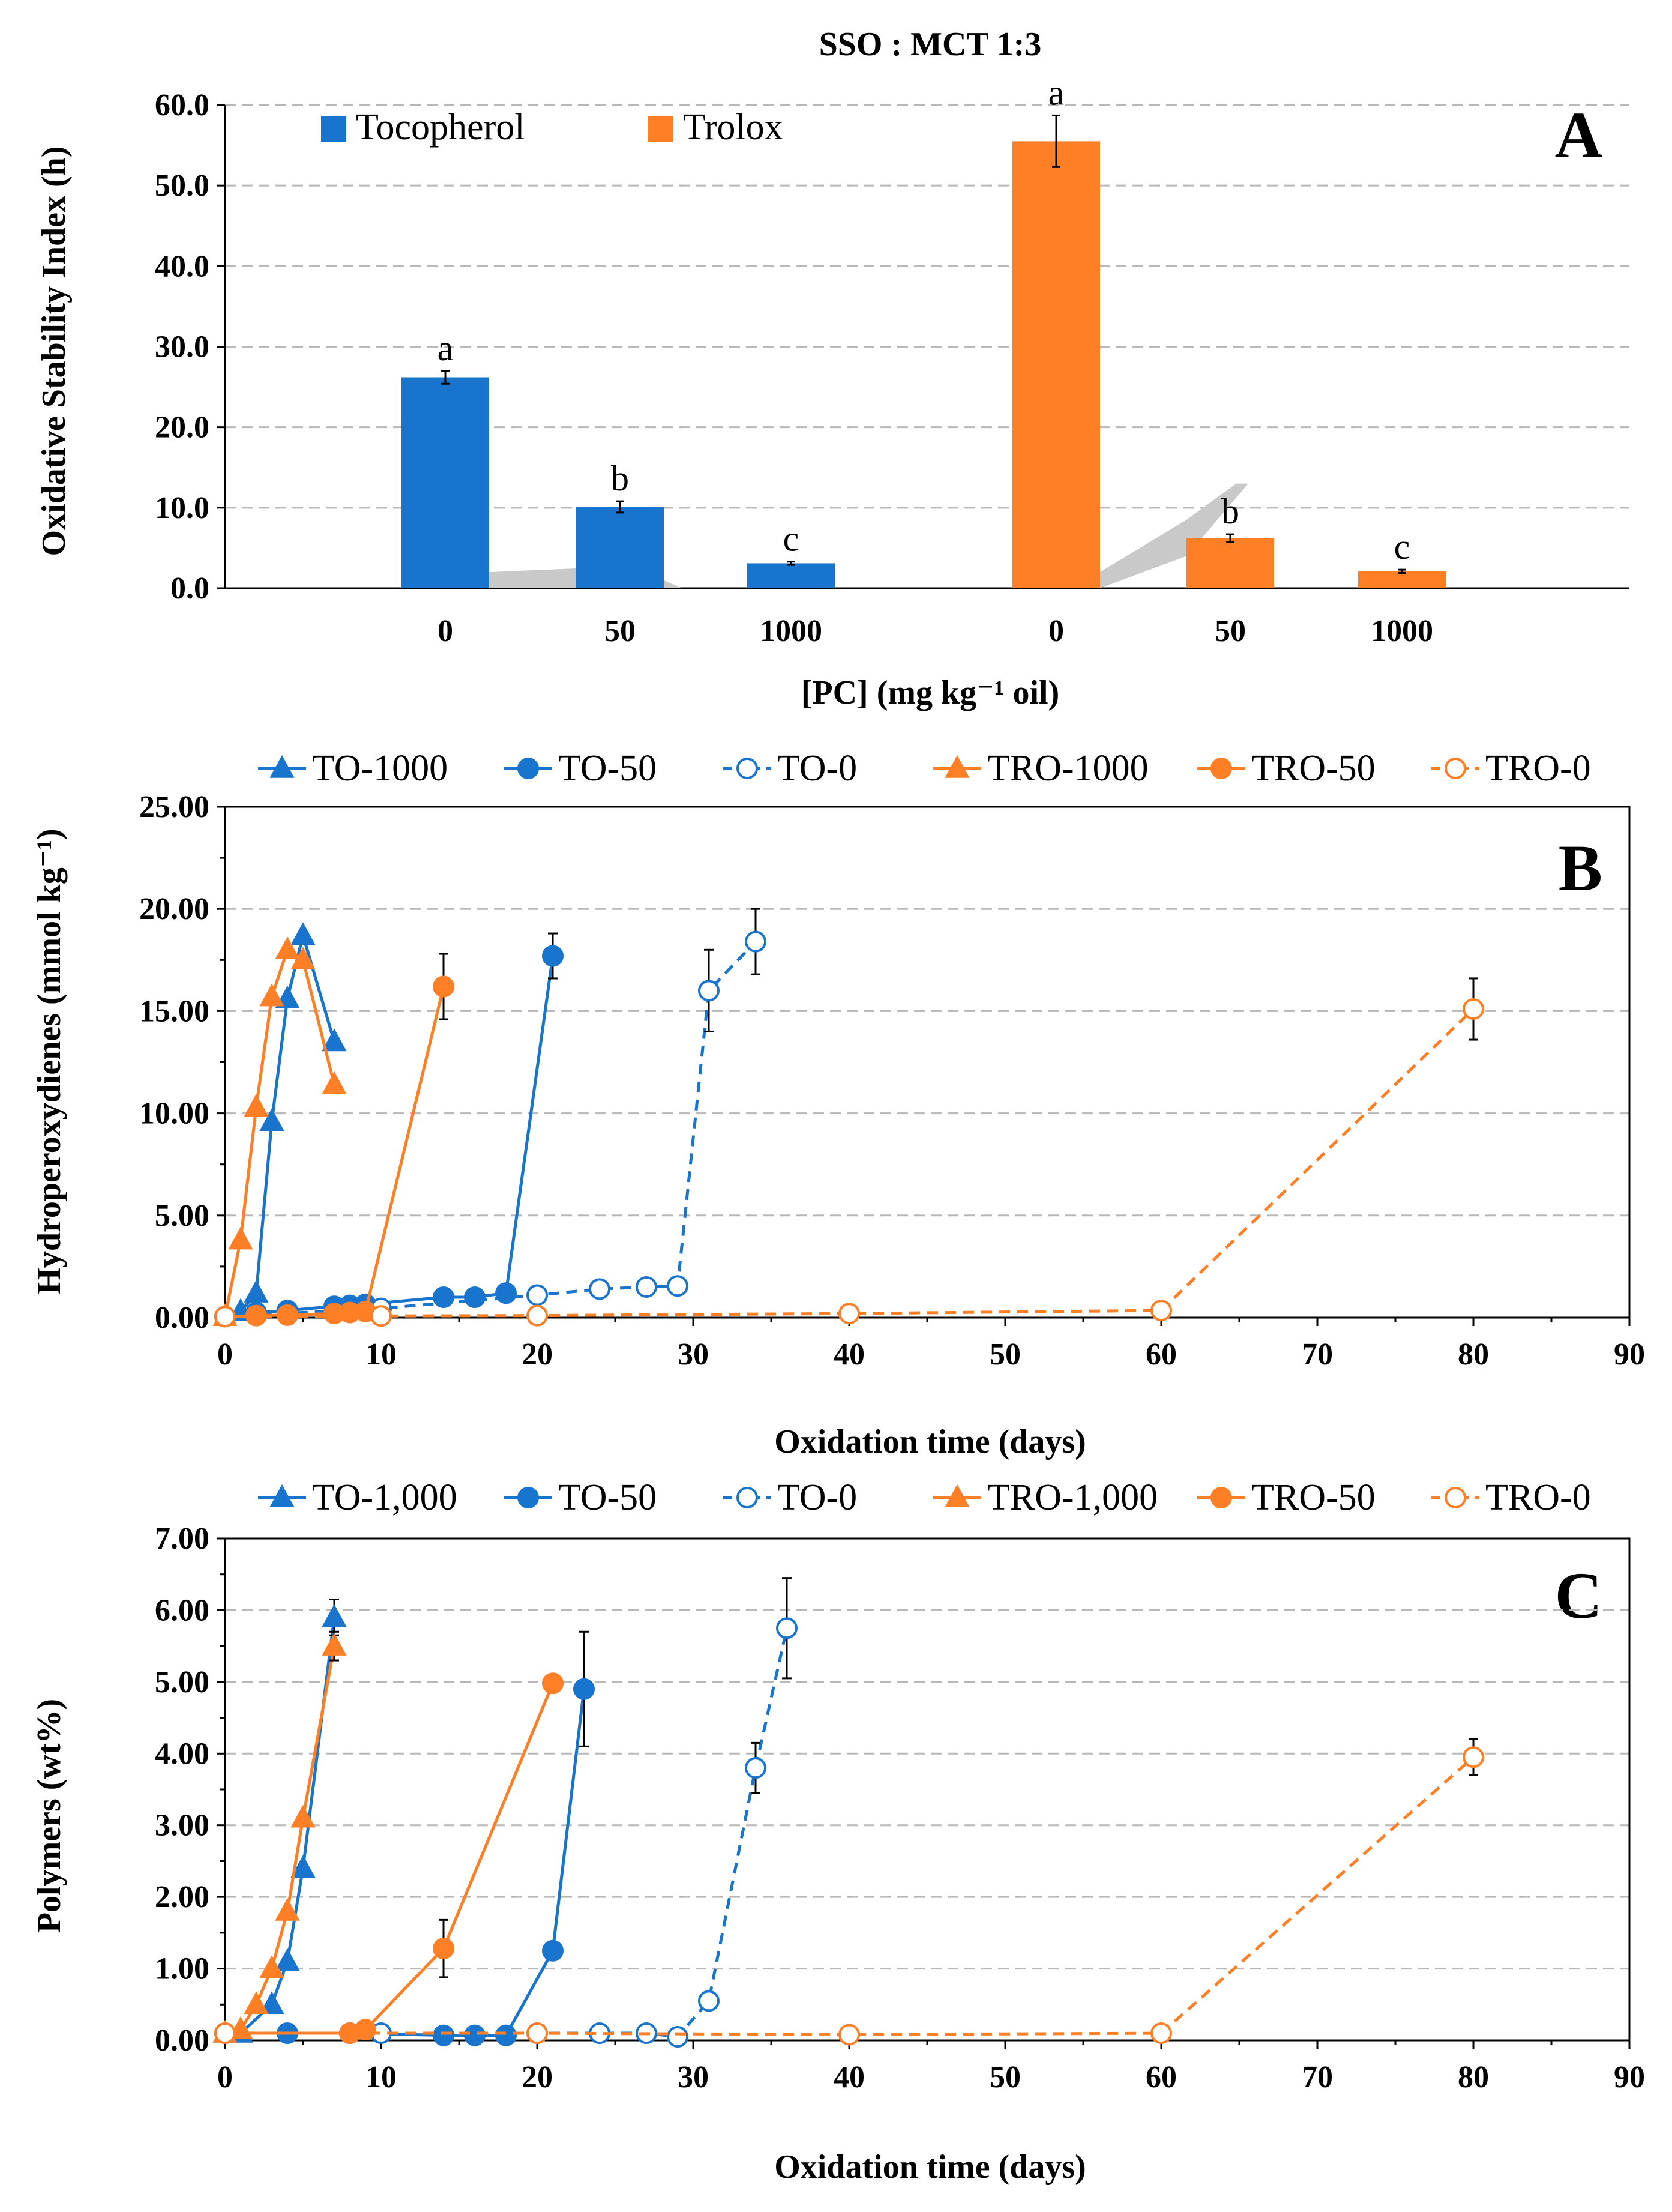  What do you see at coordinates (182, 1216) in the screenshot?
I see `panel-b-y-tick-label: 5.00` at bounding box center [182, 1216].